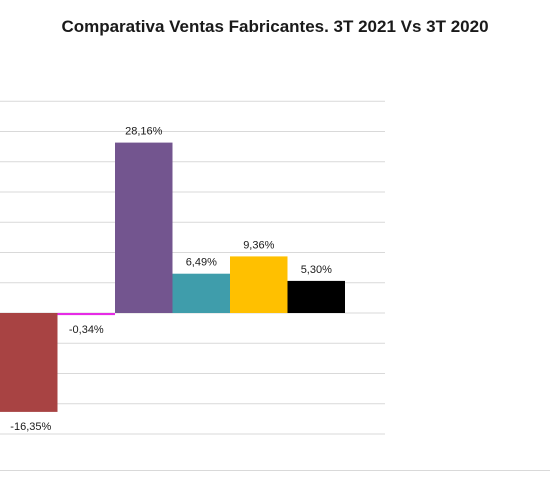  I want to click on data-label: 28,16%, so click(144, 132).